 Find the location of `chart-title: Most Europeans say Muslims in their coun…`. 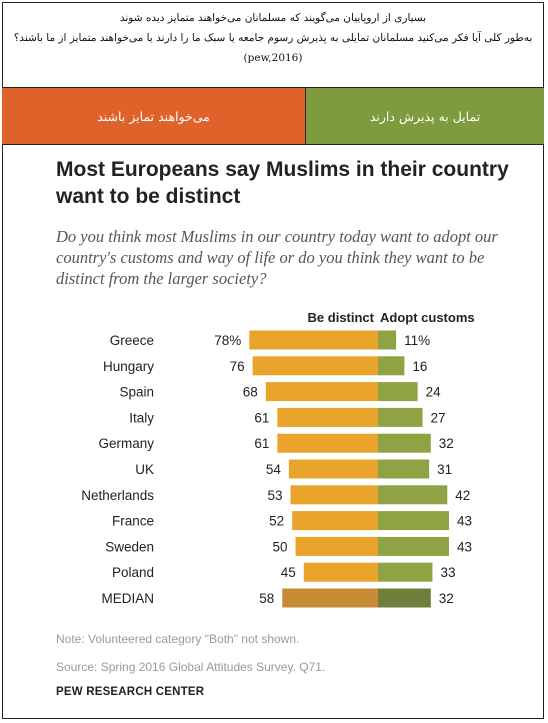

chart-title: Most Europeans say Muslims in their coun… is located at coordinates (282, 183).